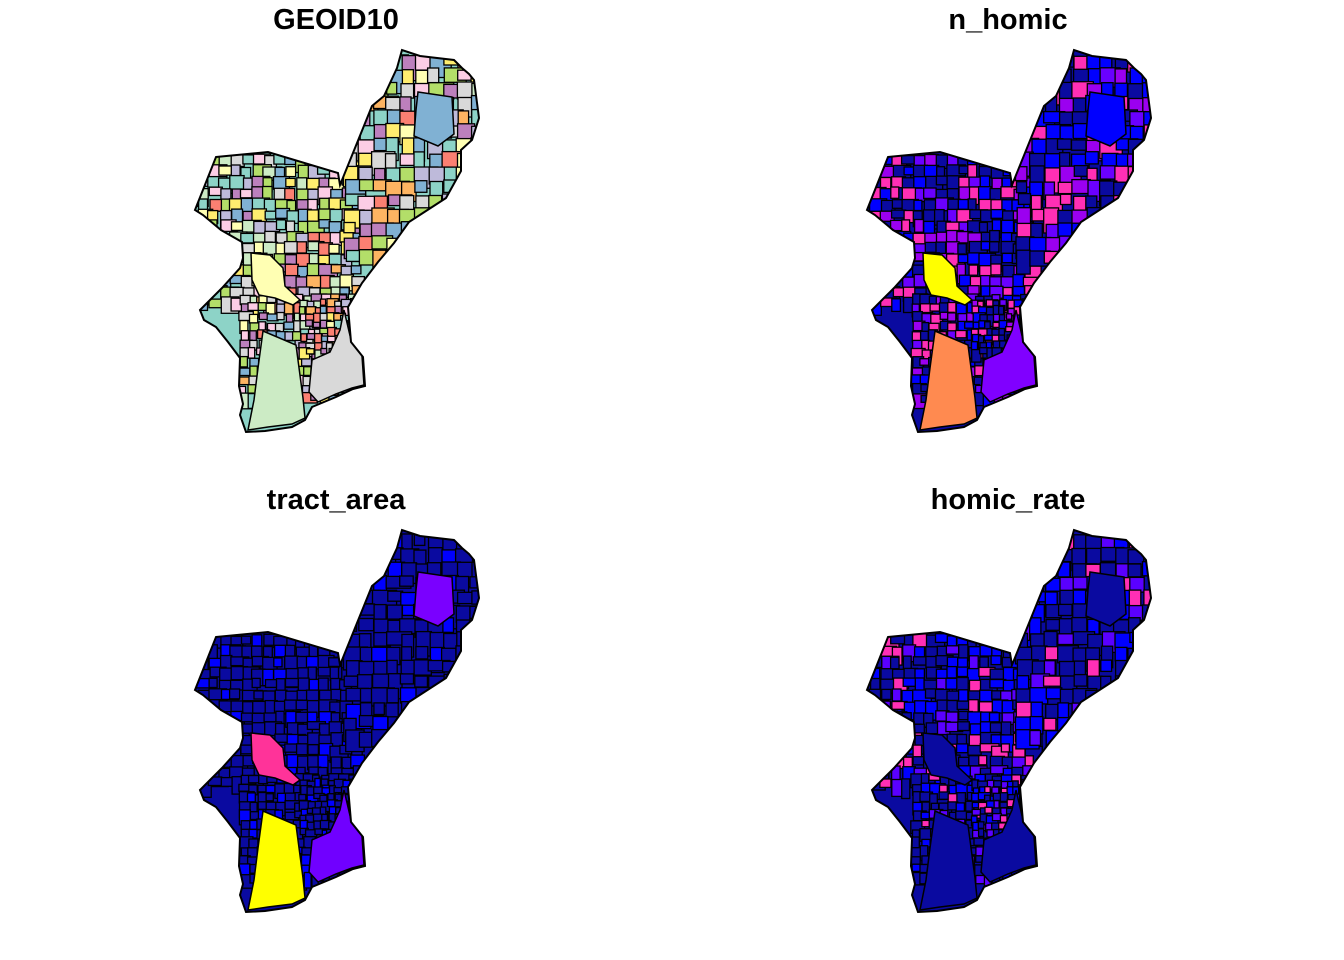  What do you see at coordinates (948, 759) in the screenshot?
I see `tract-park` at bounding box center [948, 759].